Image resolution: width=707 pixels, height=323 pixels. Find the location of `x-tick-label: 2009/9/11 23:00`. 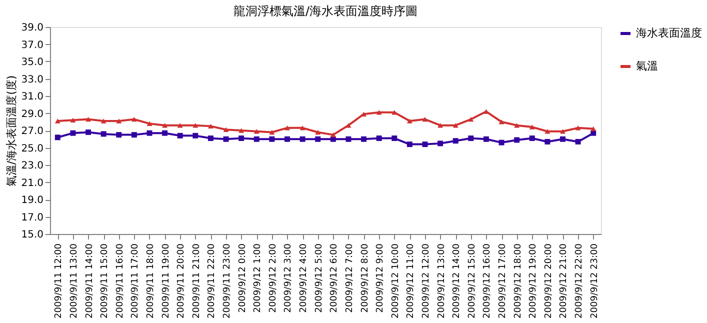

x-tick-label: 2009/9/11 23:00 is located at coordinates (227, 280).